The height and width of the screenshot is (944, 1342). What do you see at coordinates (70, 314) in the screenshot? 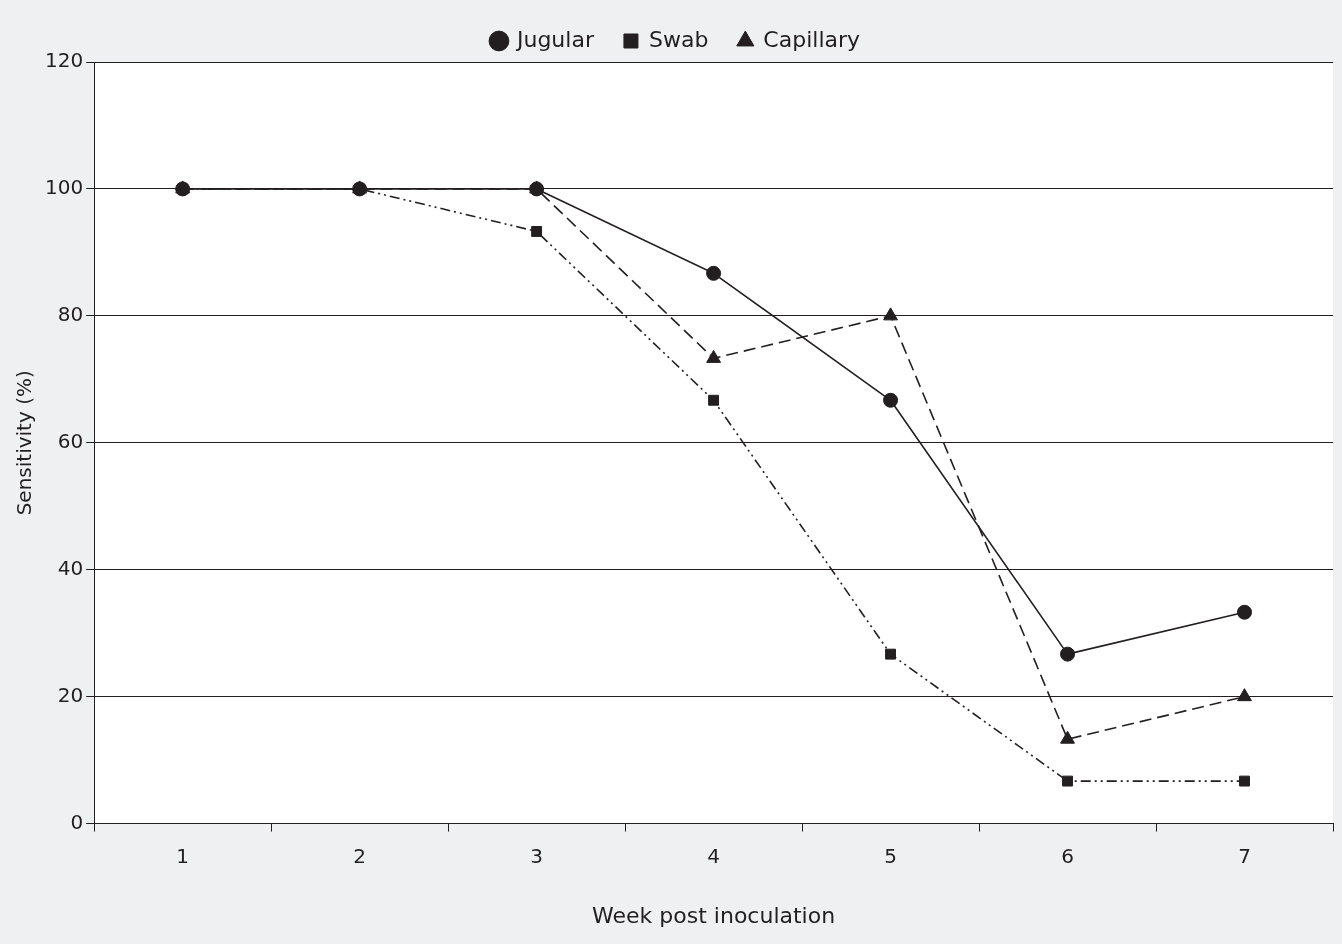
I see `y-tick-label: 80` at bounding box center [70, 314].